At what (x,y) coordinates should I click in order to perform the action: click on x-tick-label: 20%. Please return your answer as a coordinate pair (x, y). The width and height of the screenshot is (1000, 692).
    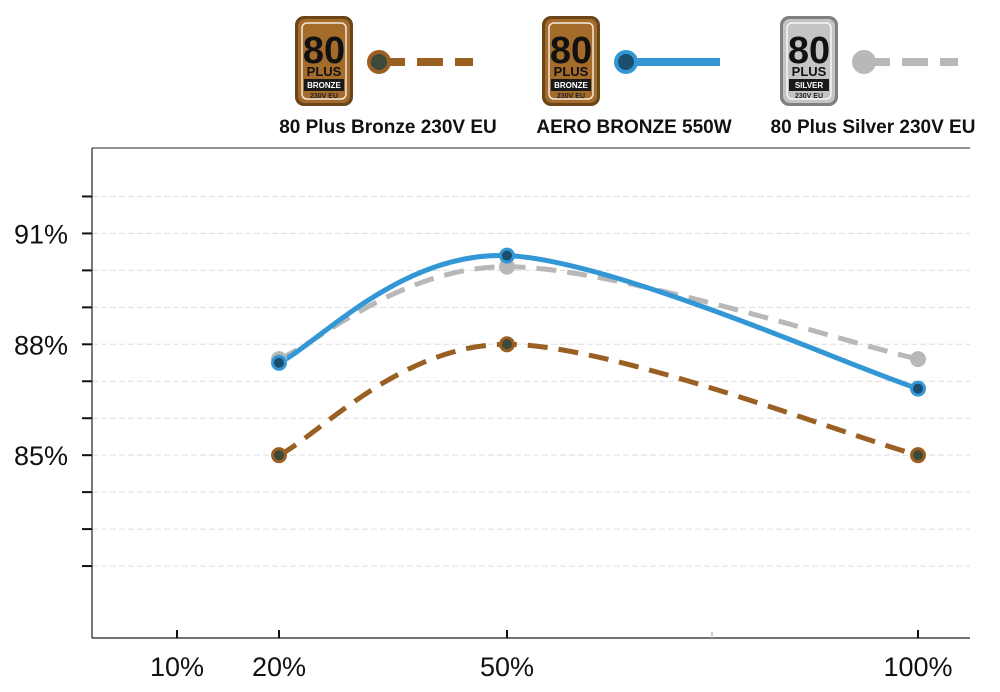
    Looking at the image, I should click on (279, 667).